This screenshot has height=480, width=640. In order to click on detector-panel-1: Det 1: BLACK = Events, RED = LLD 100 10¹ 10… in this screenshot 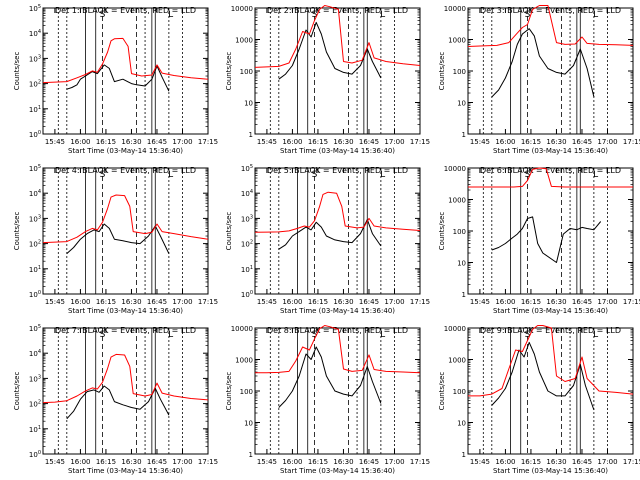, I will do `click(115, 79)`.